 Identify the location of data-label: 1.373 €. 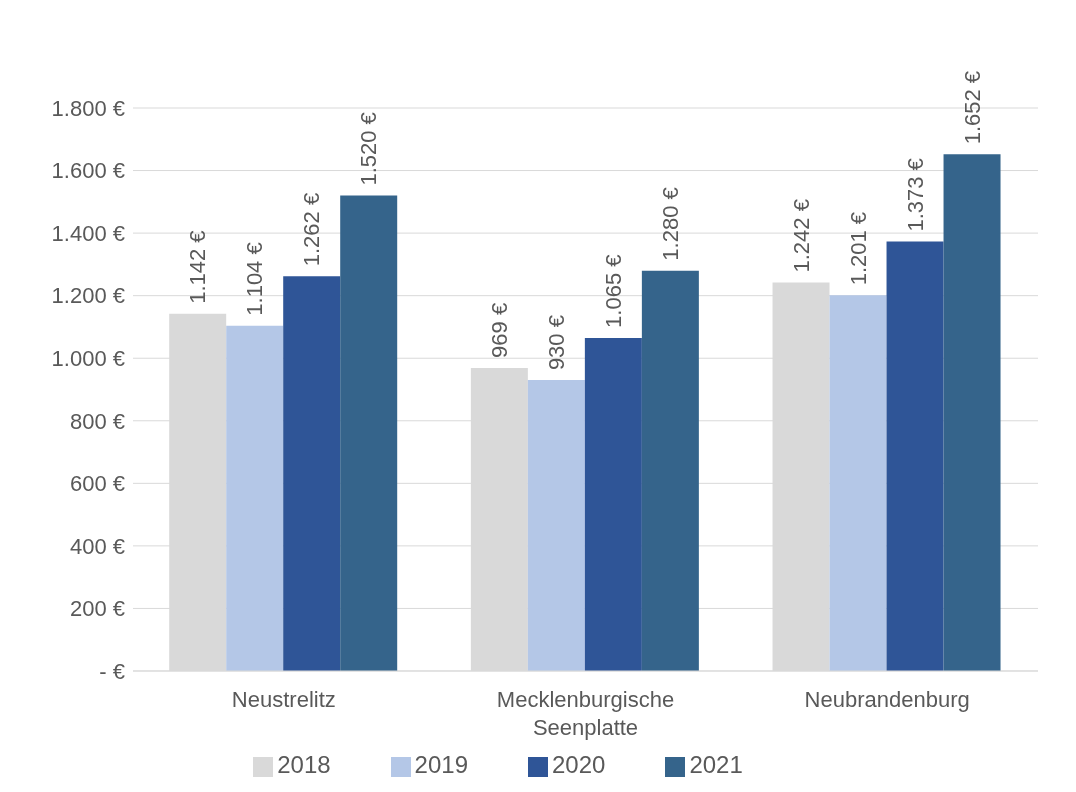
(915, 195).